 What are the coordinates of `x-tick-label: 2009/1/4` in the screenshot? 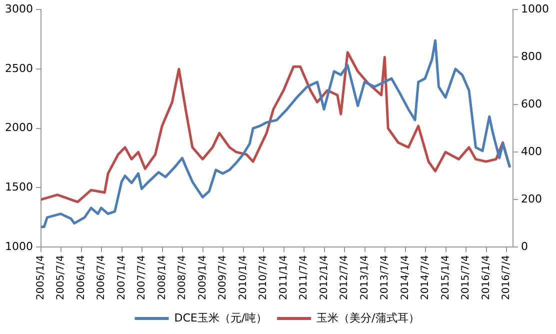 It's located at (203, 277).